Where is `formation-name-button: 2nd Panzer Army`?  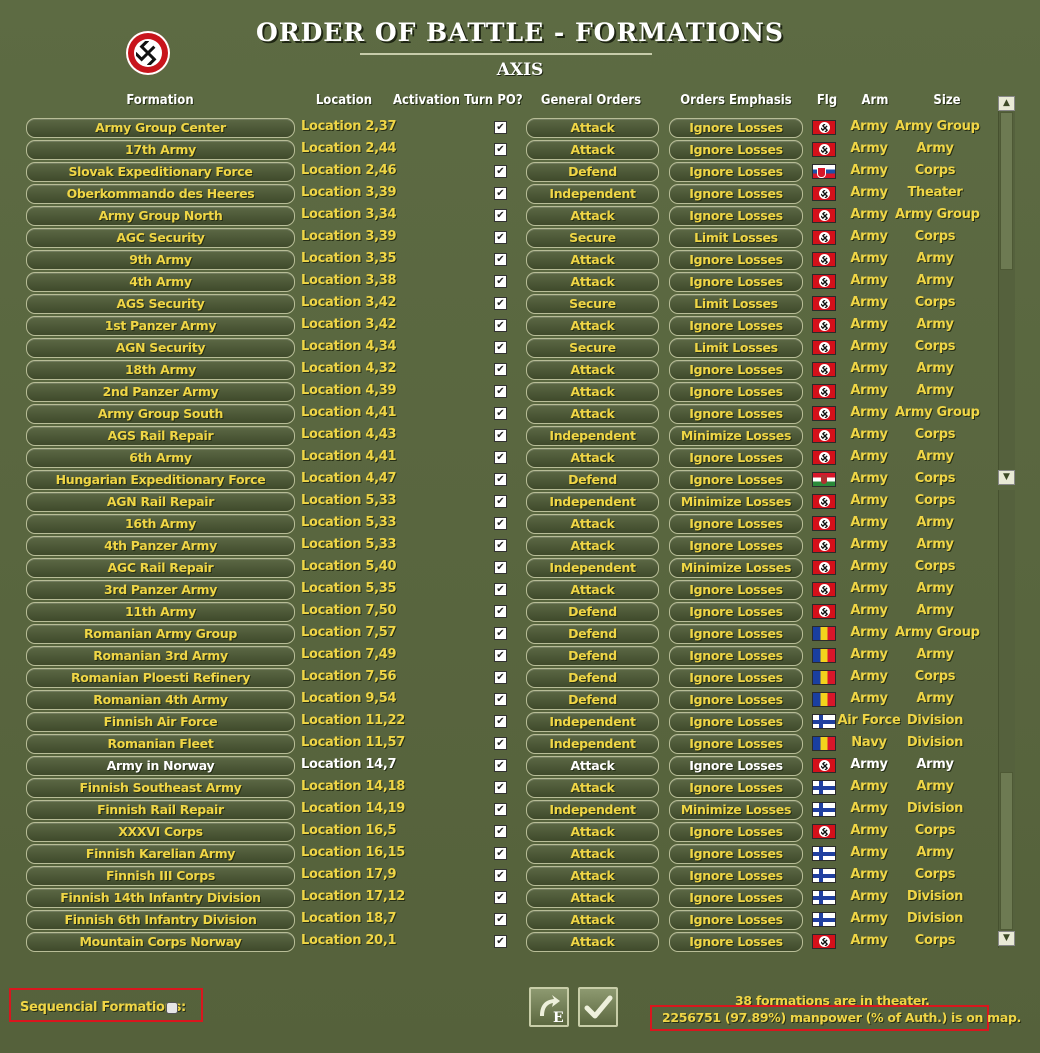 formation-name-button: 2nd Panzer Army is located at coordinates (160, 392).